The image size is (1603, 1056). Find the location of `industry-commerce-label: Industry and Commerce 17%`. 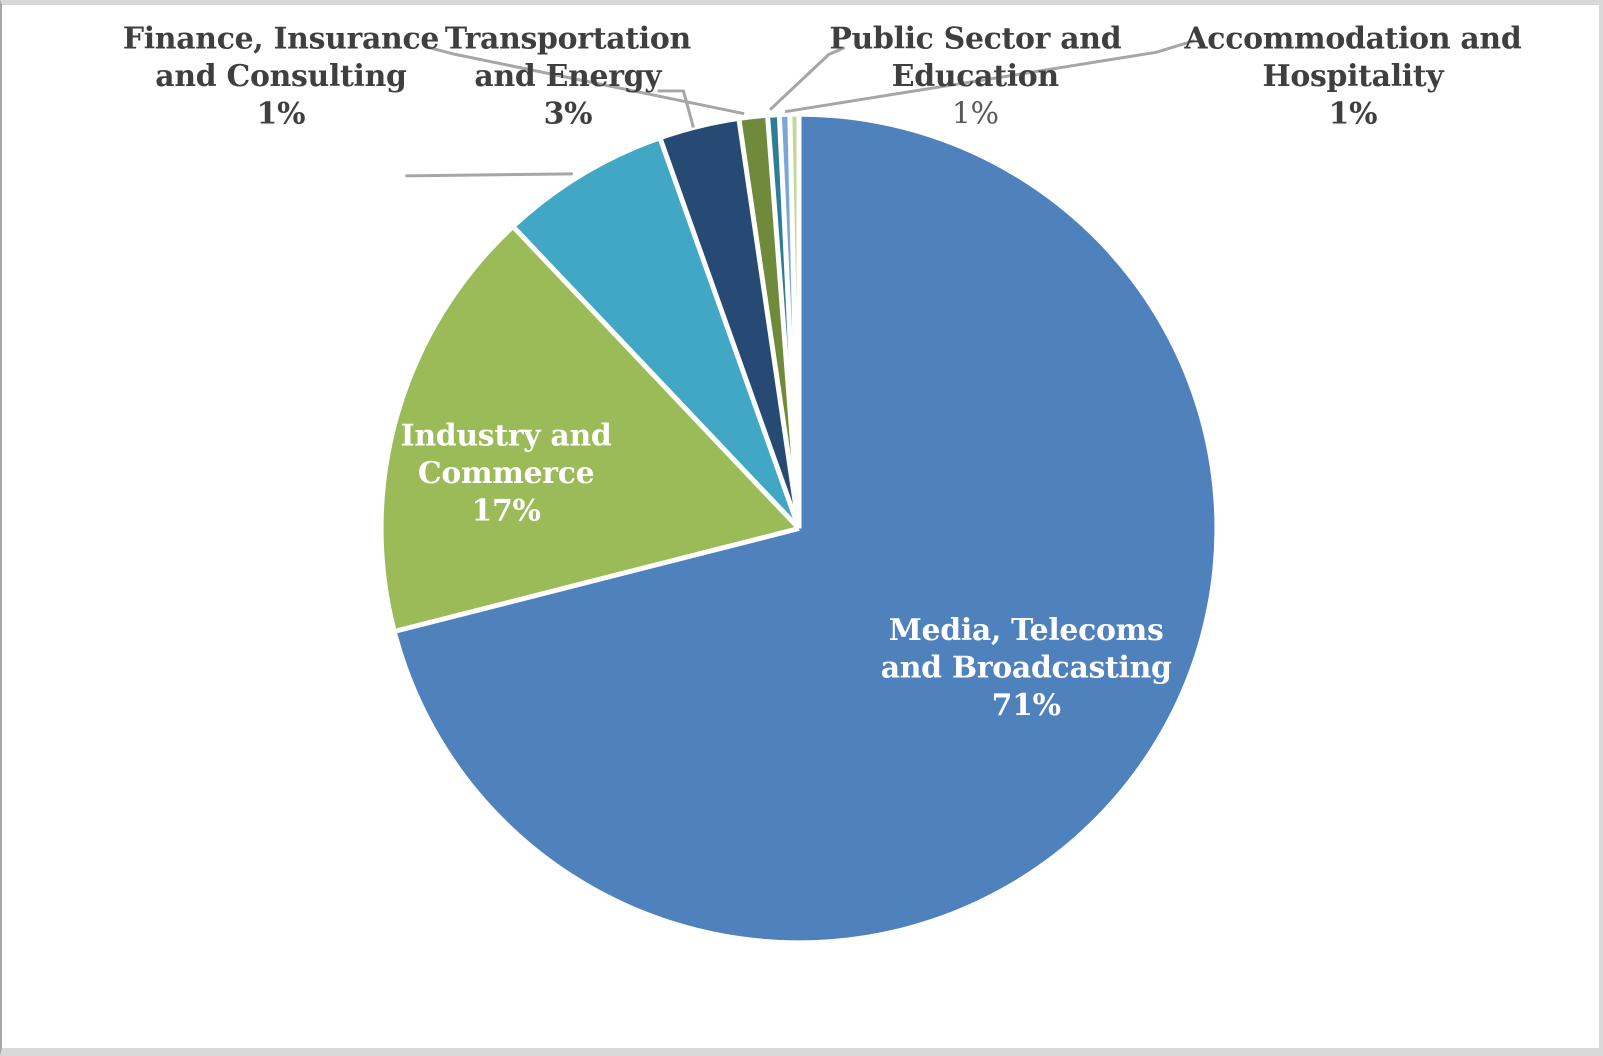

industry-commerce-label: Industry and Commerce 17% is located at coordinates (506, 474).